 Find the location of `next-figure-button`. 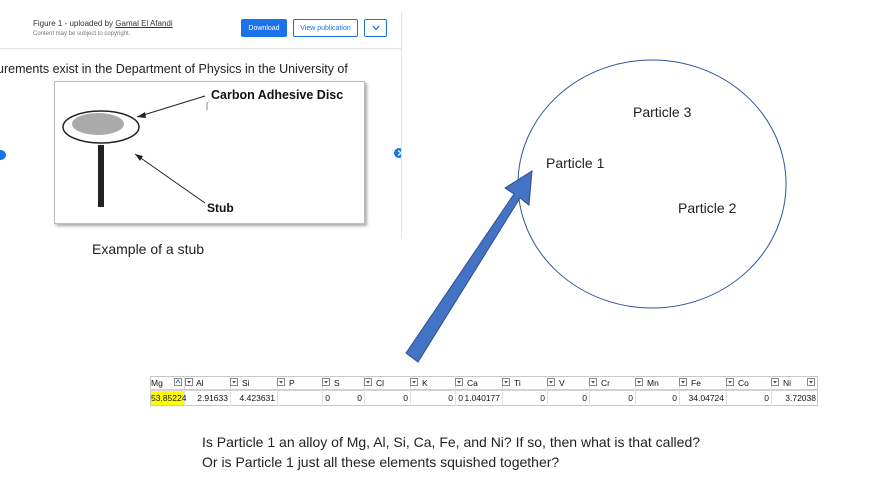

next-figure-button is located at coordinates (398, 153).